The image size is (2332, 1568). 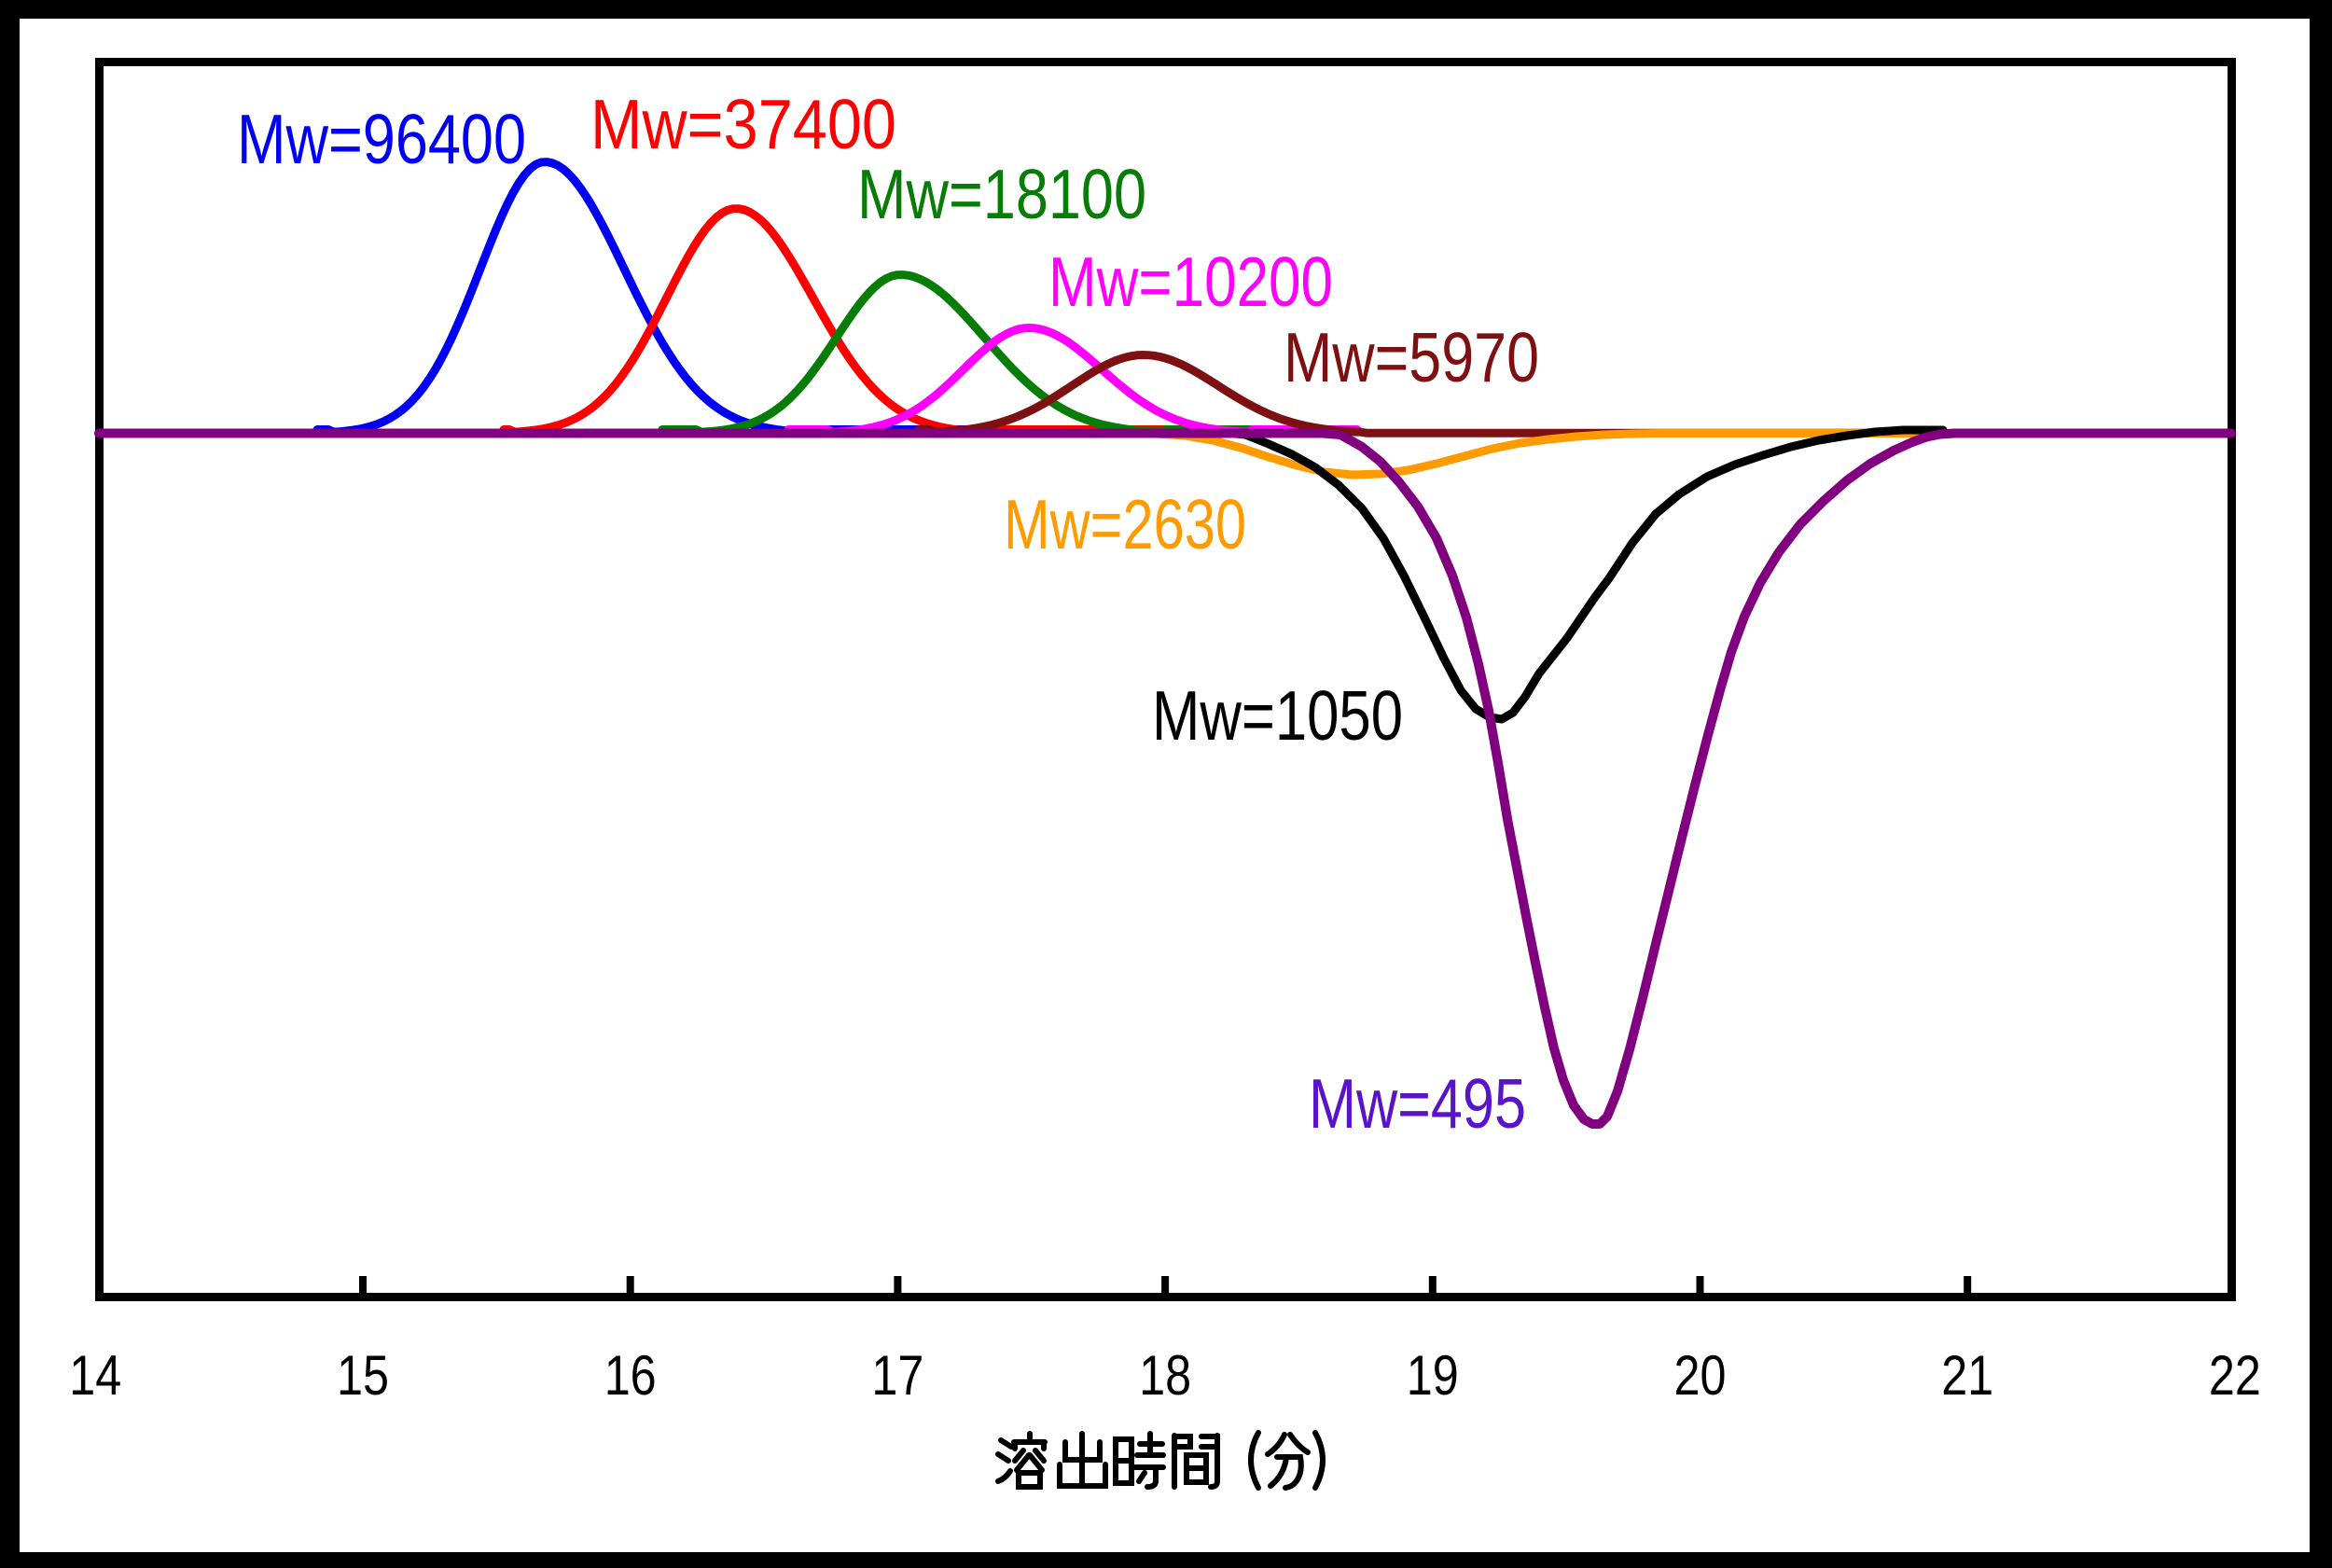 I want to click on svg-text: 21, so click(x=1967, y=1375).